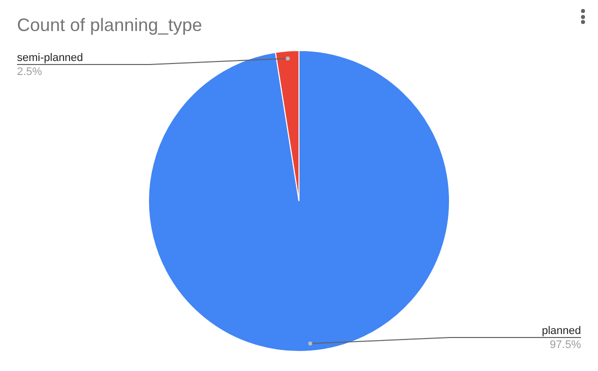  I want to click on data-label: 97.5%, so click(566, 345).